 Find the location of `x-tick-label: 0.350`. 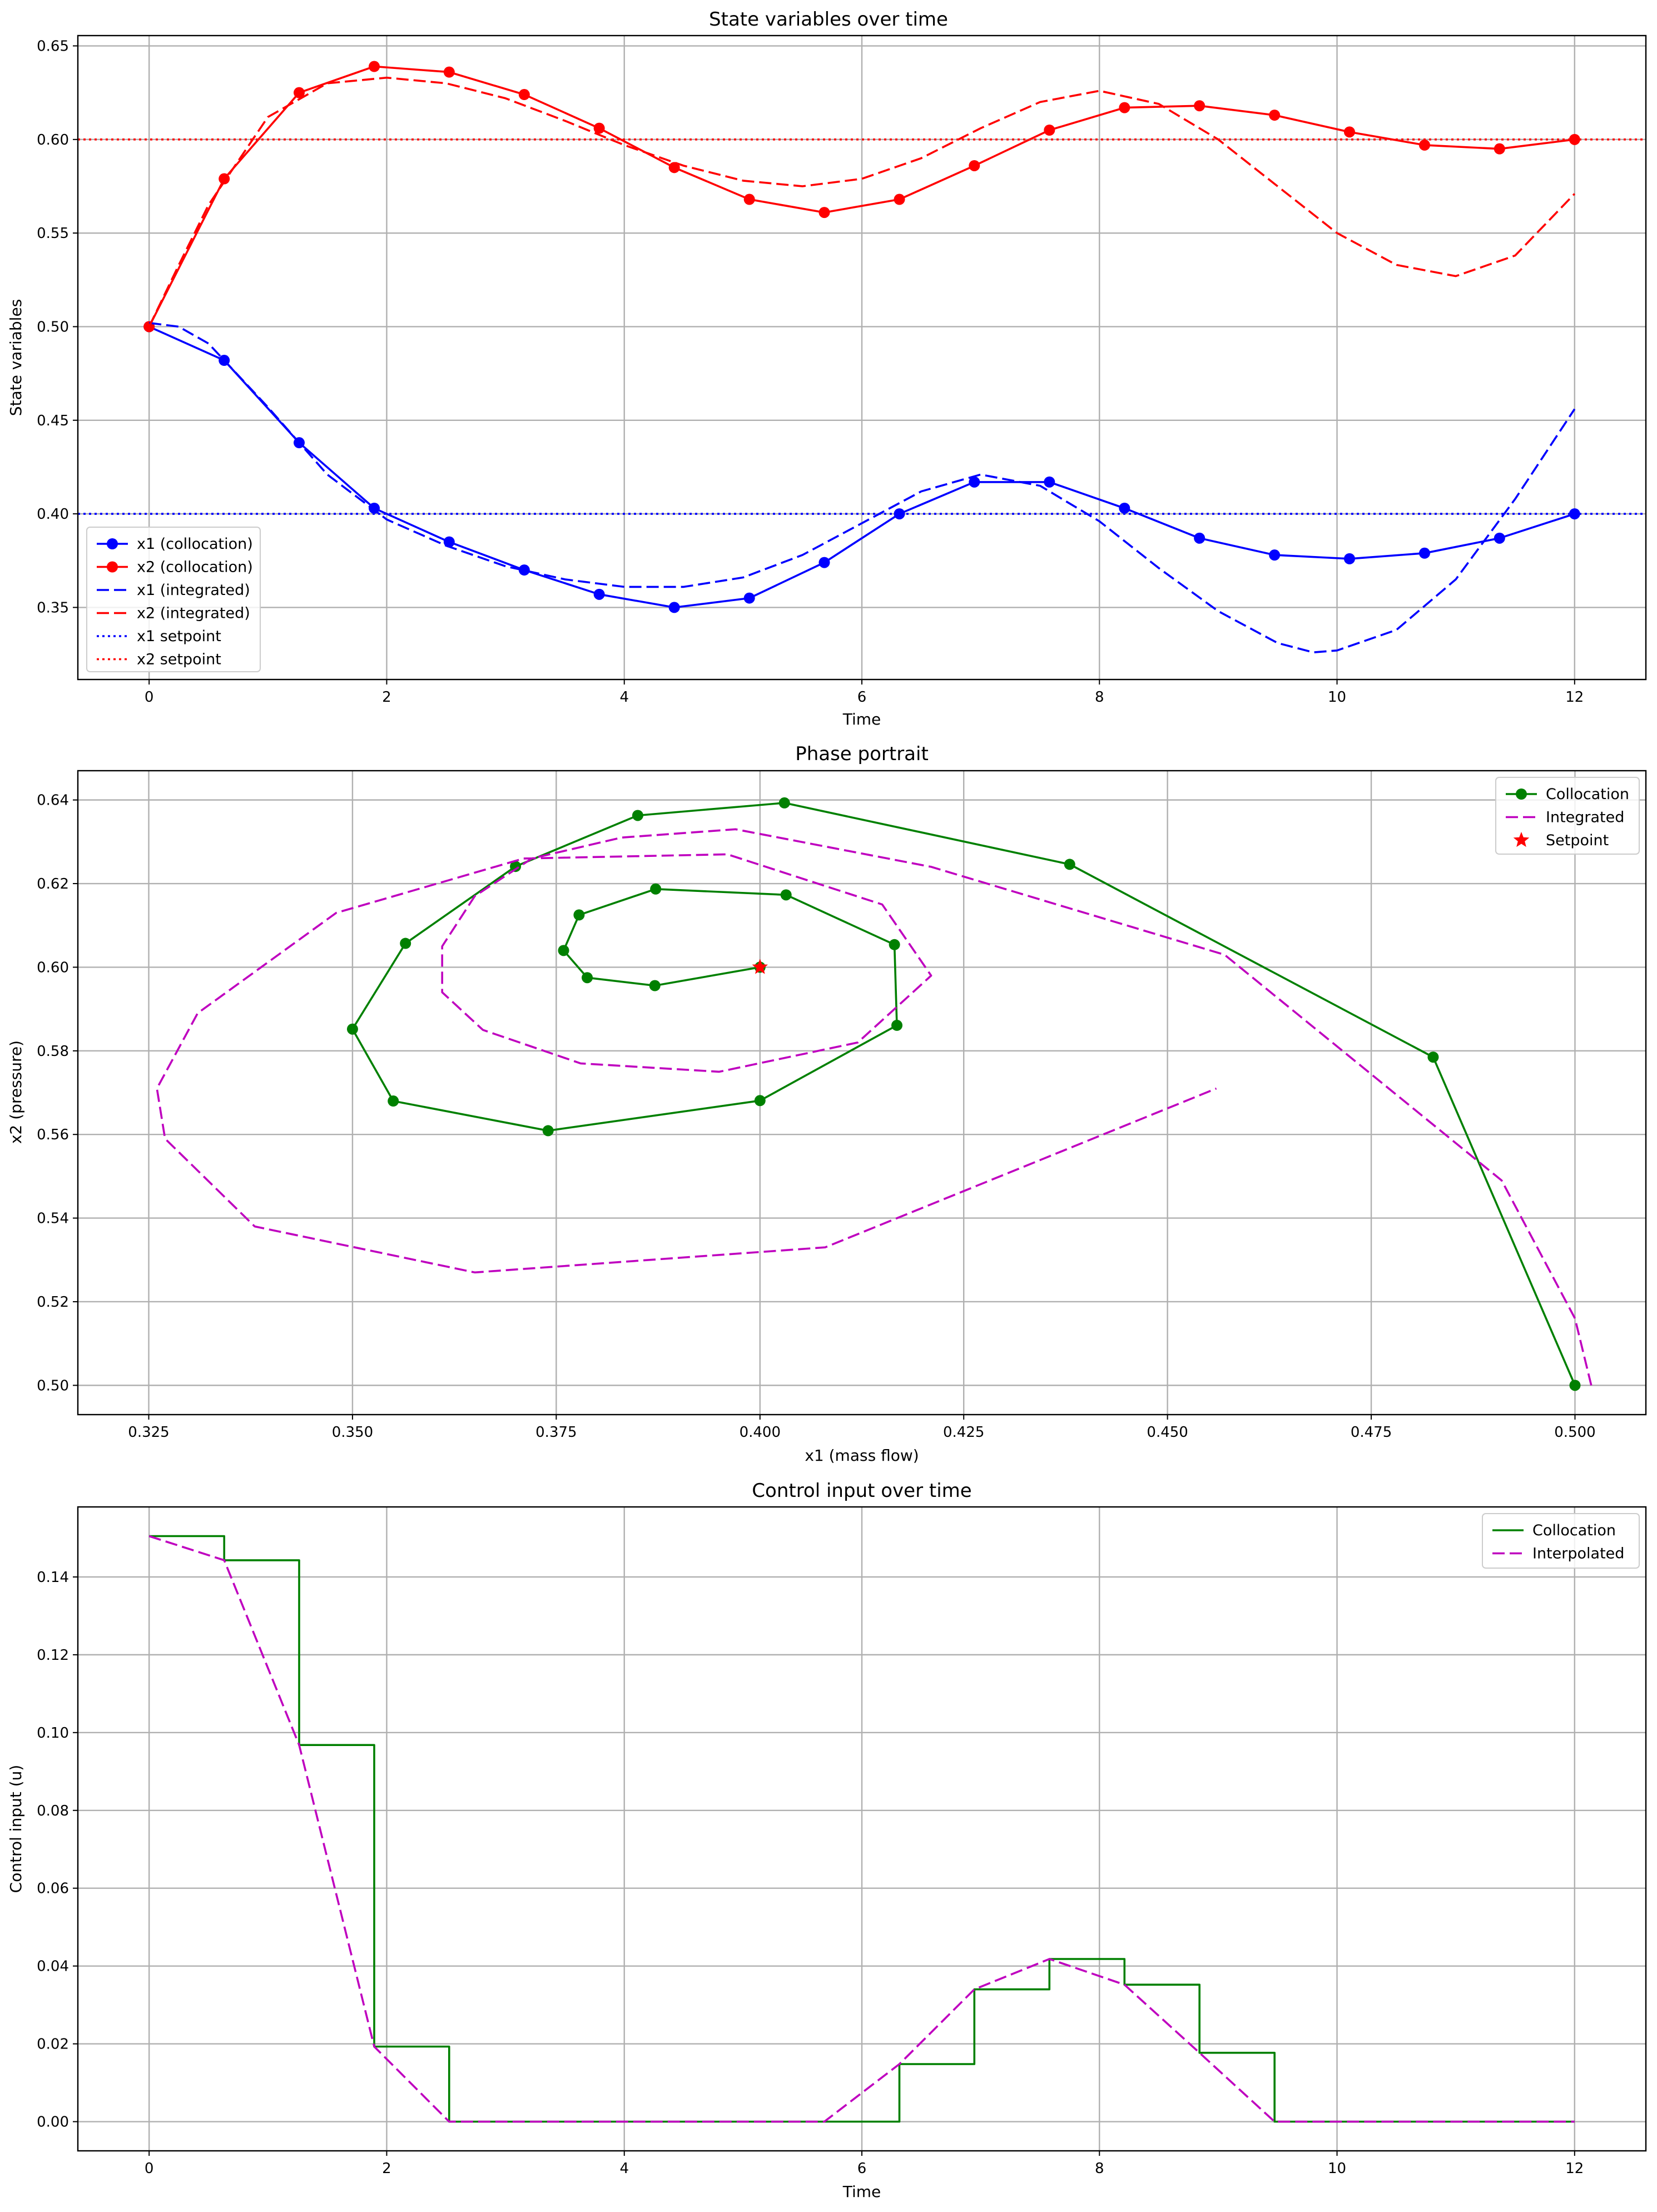

x-tick-label: 0.350 is located at coordinates (353, 1432).